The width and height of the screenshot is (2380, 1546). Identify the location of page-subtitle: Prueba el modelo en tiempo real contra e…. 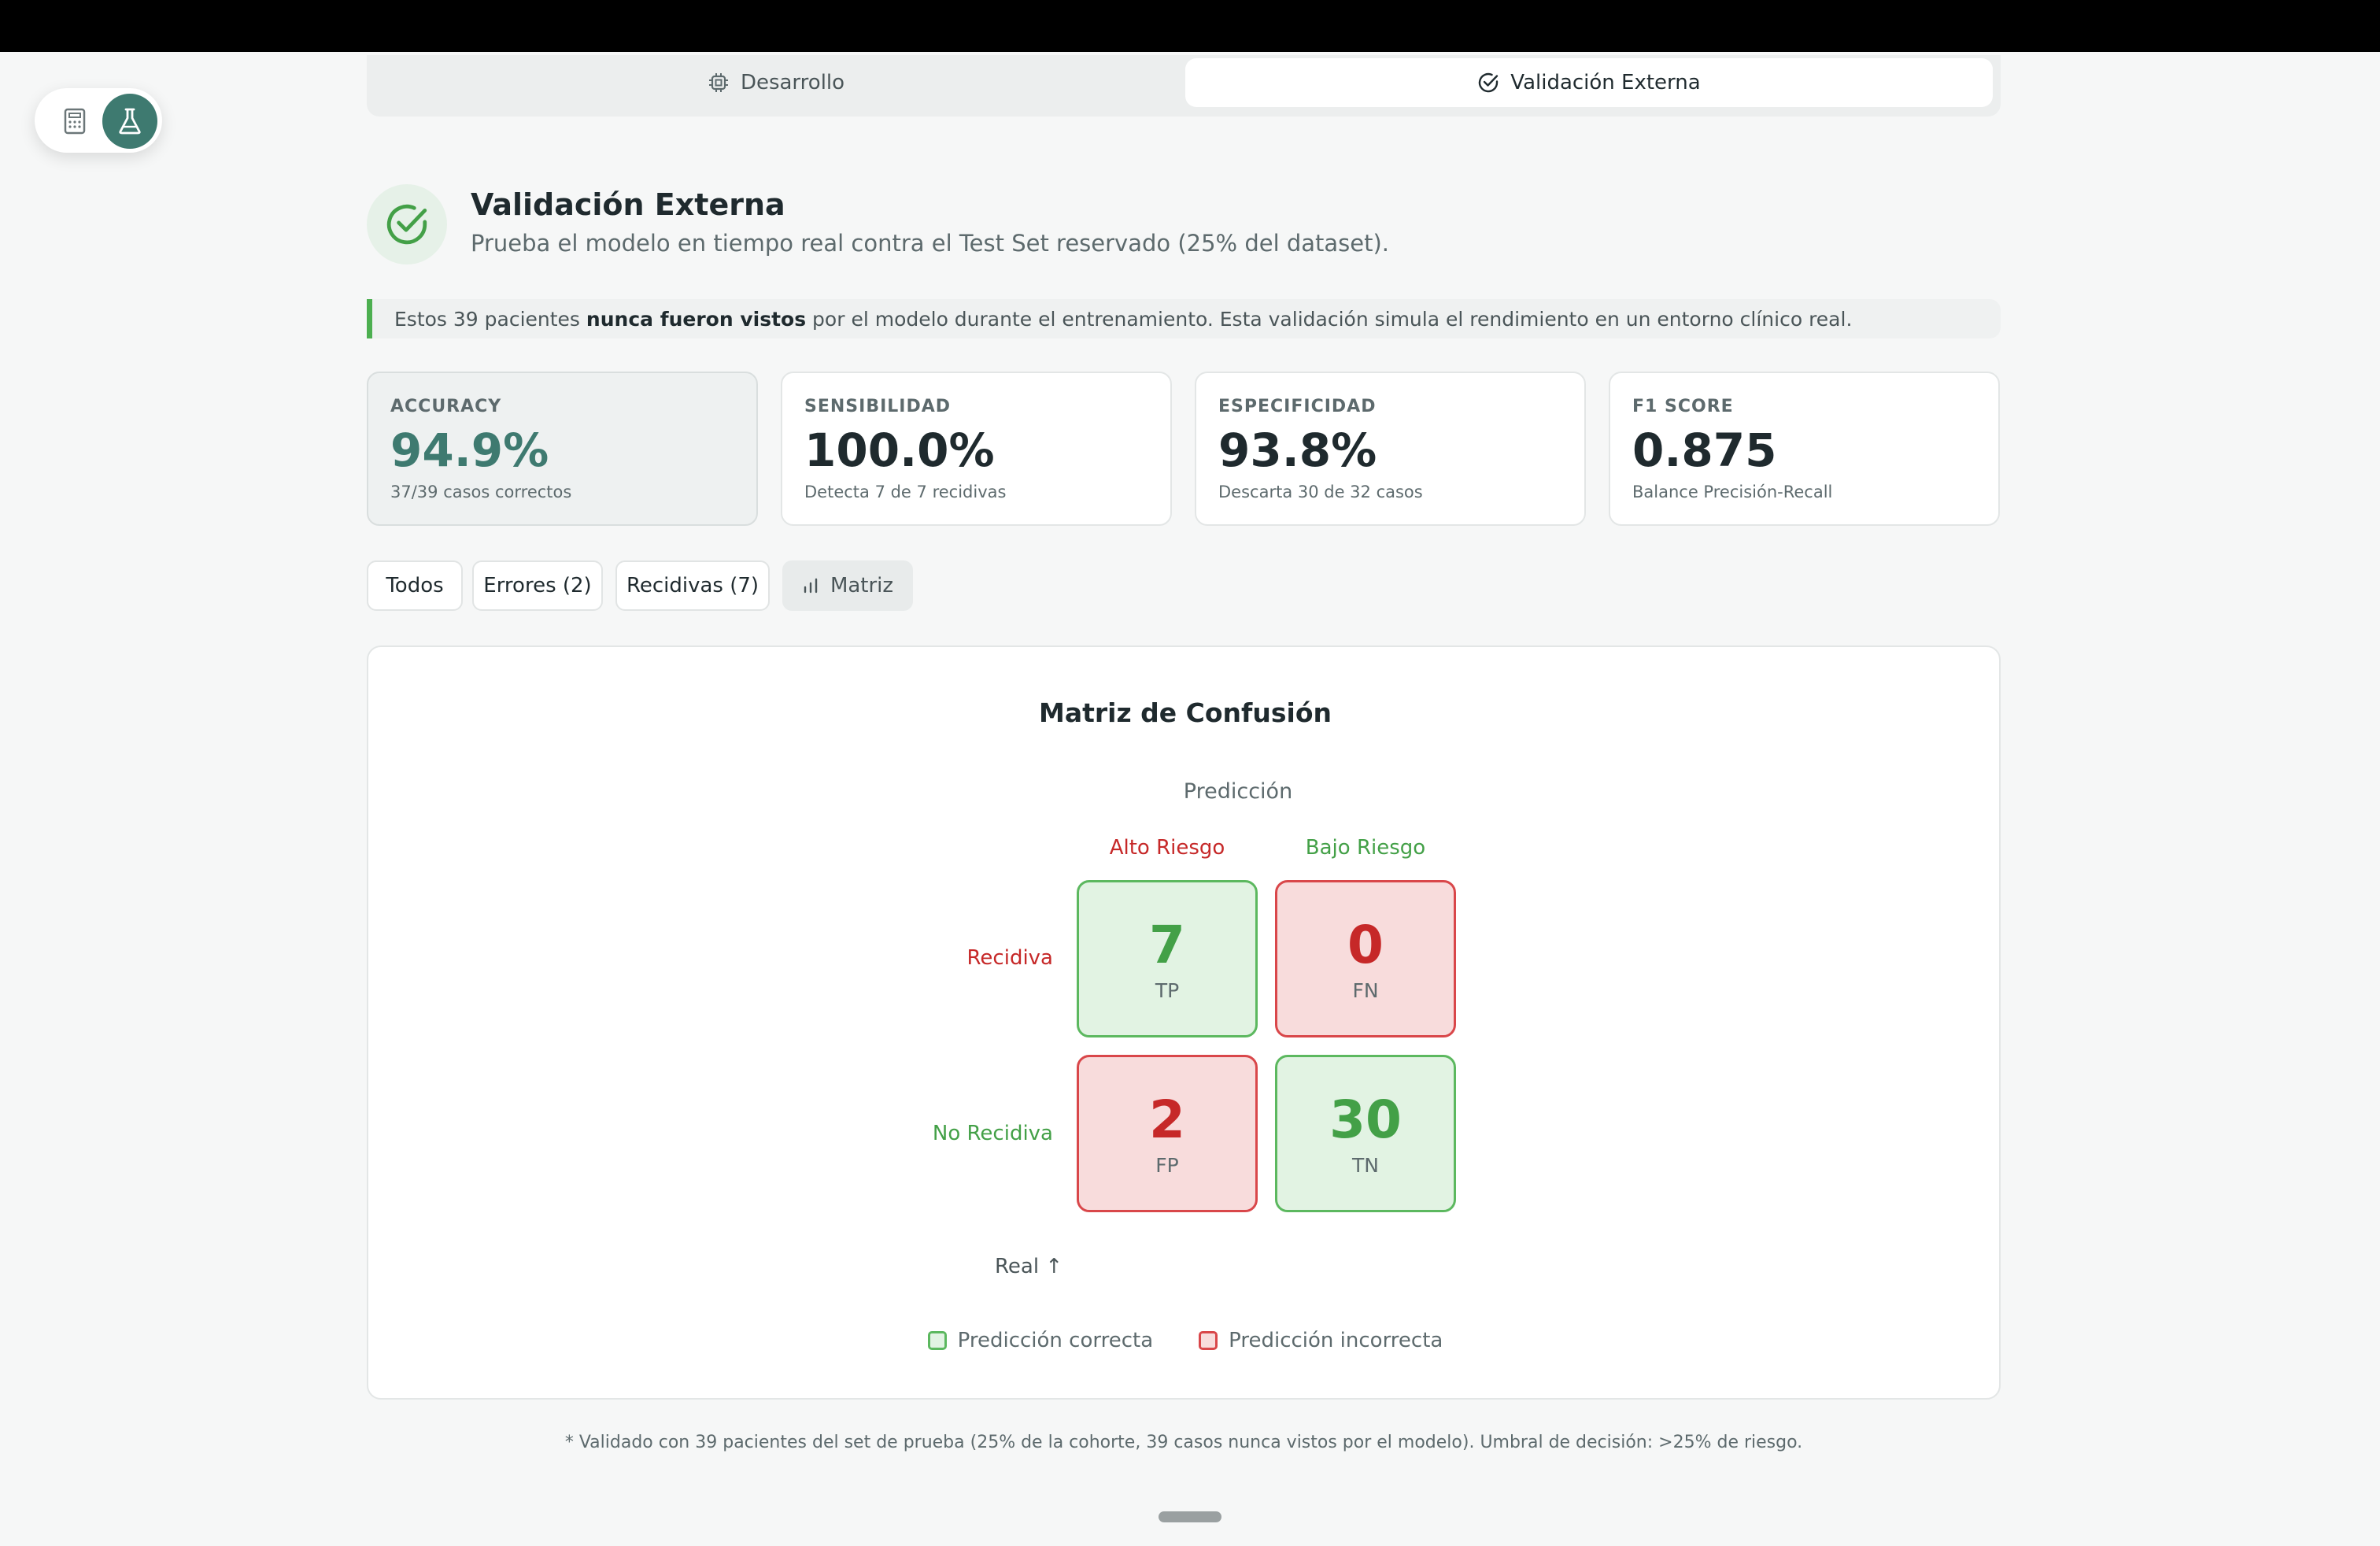
(930, 243).